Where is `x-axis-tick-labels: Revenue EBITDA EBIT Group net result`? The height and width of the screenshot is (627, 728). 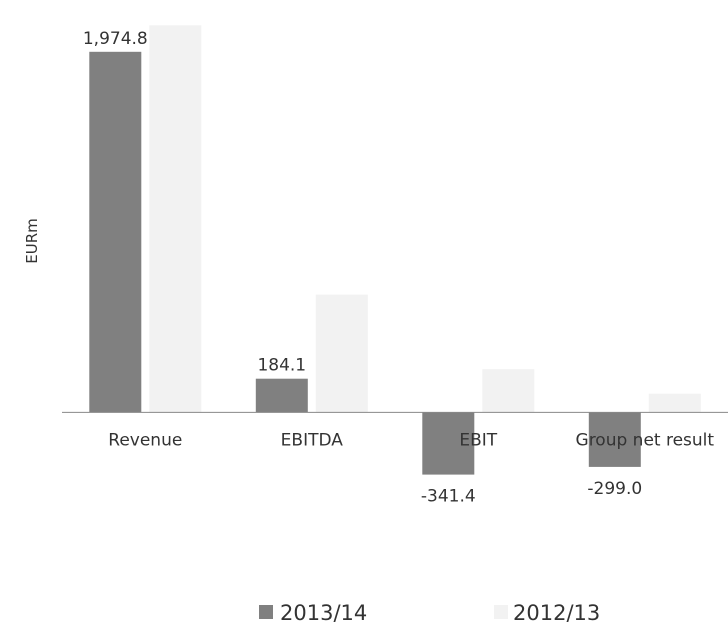 x-axis-tick-labels: Revenue EBITDA EBIT Group net result is located at coordinates (411, 440).